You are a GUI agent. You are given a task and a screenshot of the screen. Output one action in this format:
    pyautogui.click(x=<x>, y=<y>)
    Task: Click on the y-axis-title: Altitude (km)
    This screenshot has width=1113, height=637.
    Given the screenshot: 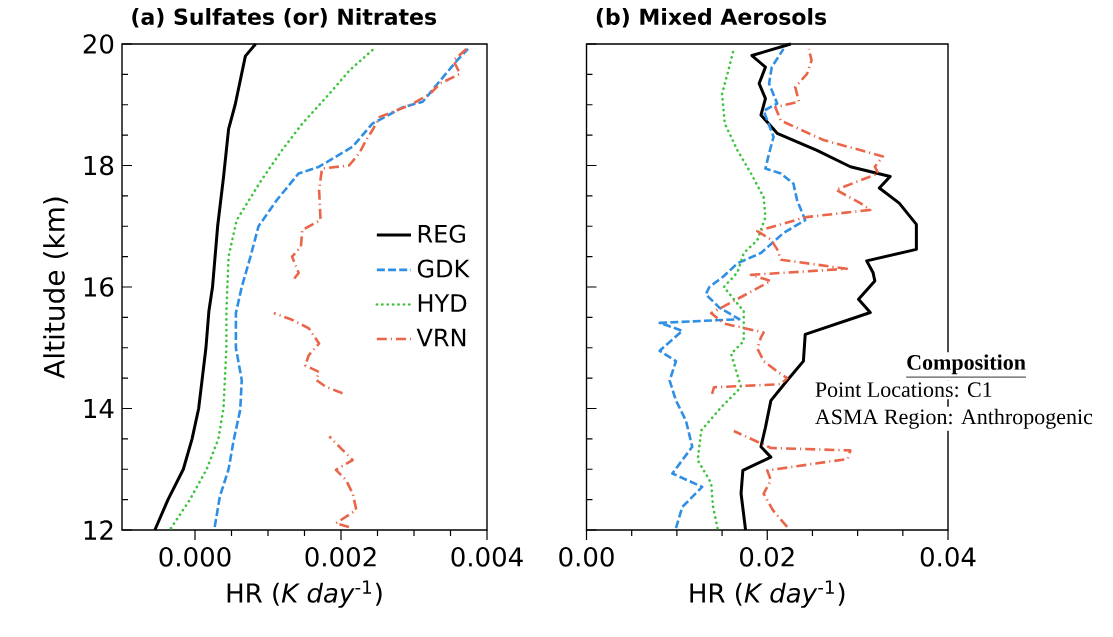 What is the action you would take?
    pyautogui.click(x=56, y=288)
    